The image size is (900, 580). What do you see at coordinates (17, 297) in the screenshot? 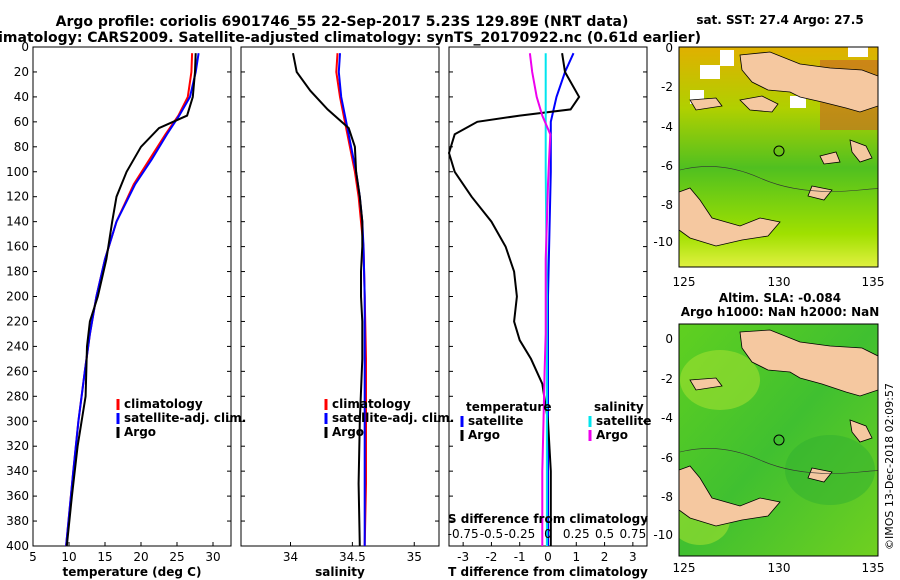
I see `y-tick-label: 200` at bounding box center [17, 297].